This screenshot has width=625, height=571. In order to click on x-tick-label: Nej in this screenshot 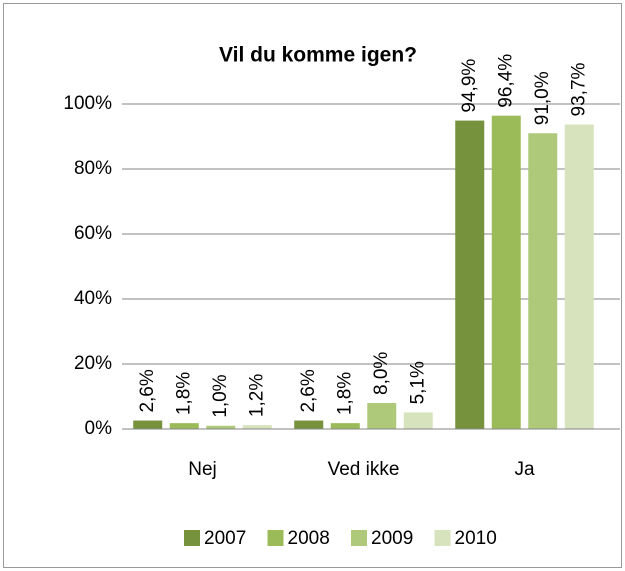, I will do `click(202, 469)`.